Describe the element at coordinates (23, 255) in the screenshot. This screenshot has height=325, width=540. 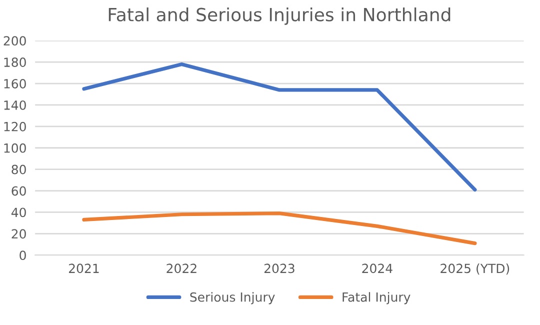
I see `y-tick-label: 0` at that location.